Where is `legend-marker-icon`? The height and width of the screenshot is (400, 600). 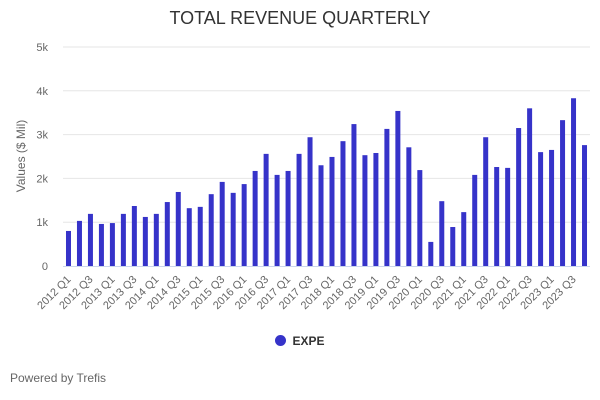
legend-marker-icon is located at coordinates (281, 340).